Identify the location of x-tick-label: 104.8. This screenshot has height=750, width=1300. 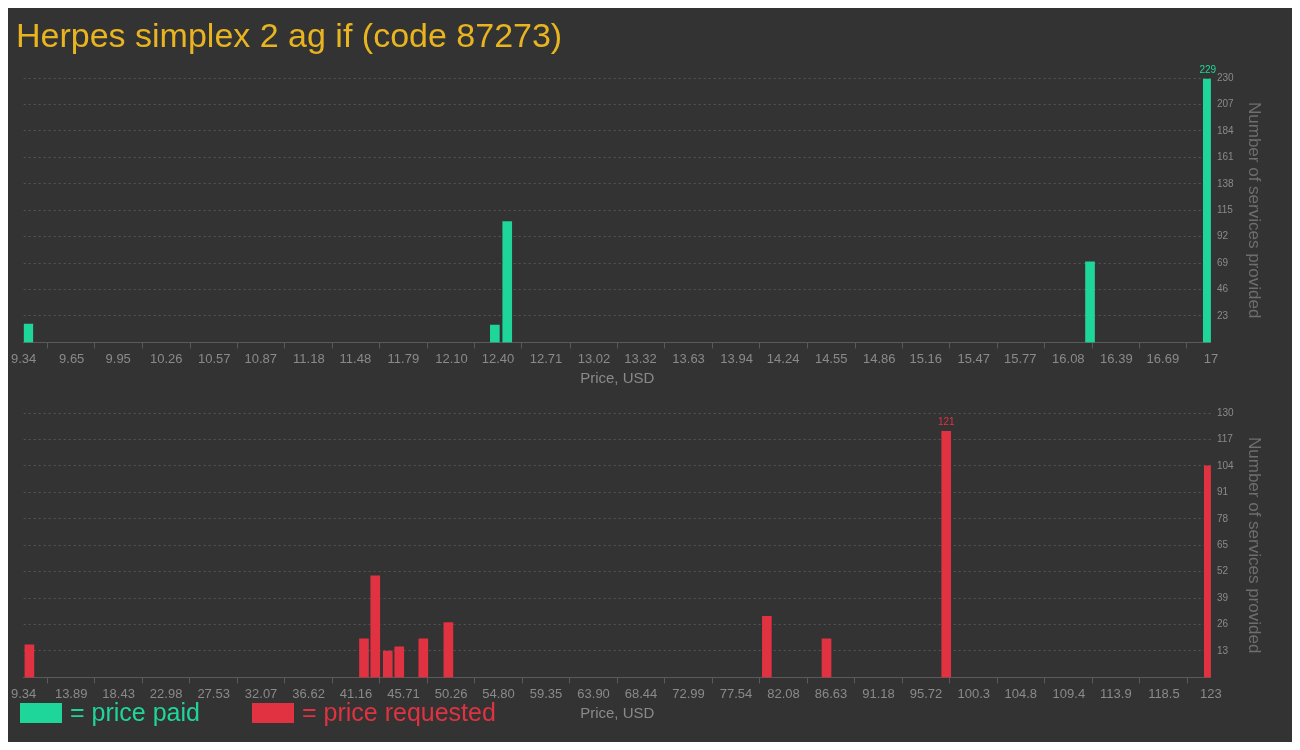
(1021, 693).